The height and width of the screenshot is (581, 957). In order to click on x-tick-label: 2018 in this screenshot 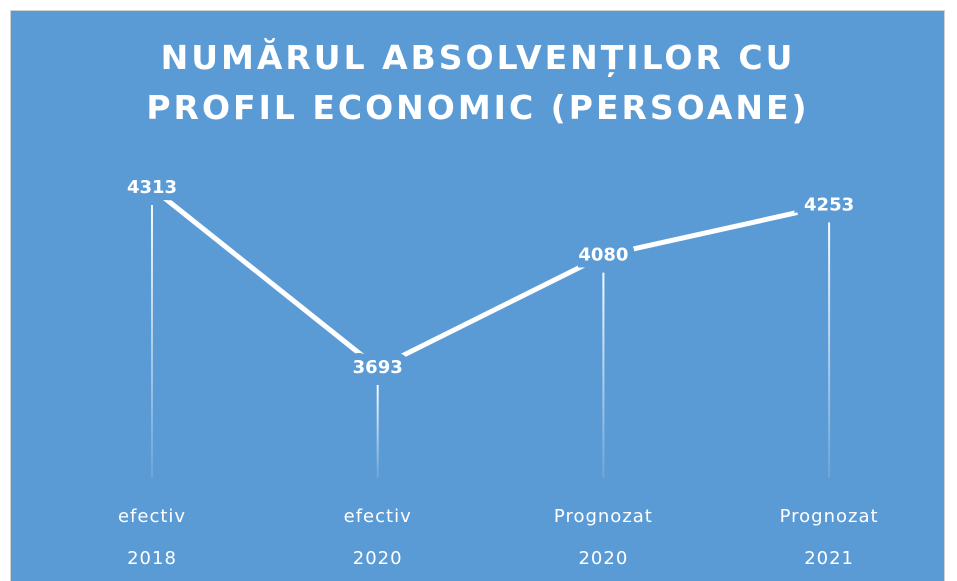, I will do `click(152, 558)`.